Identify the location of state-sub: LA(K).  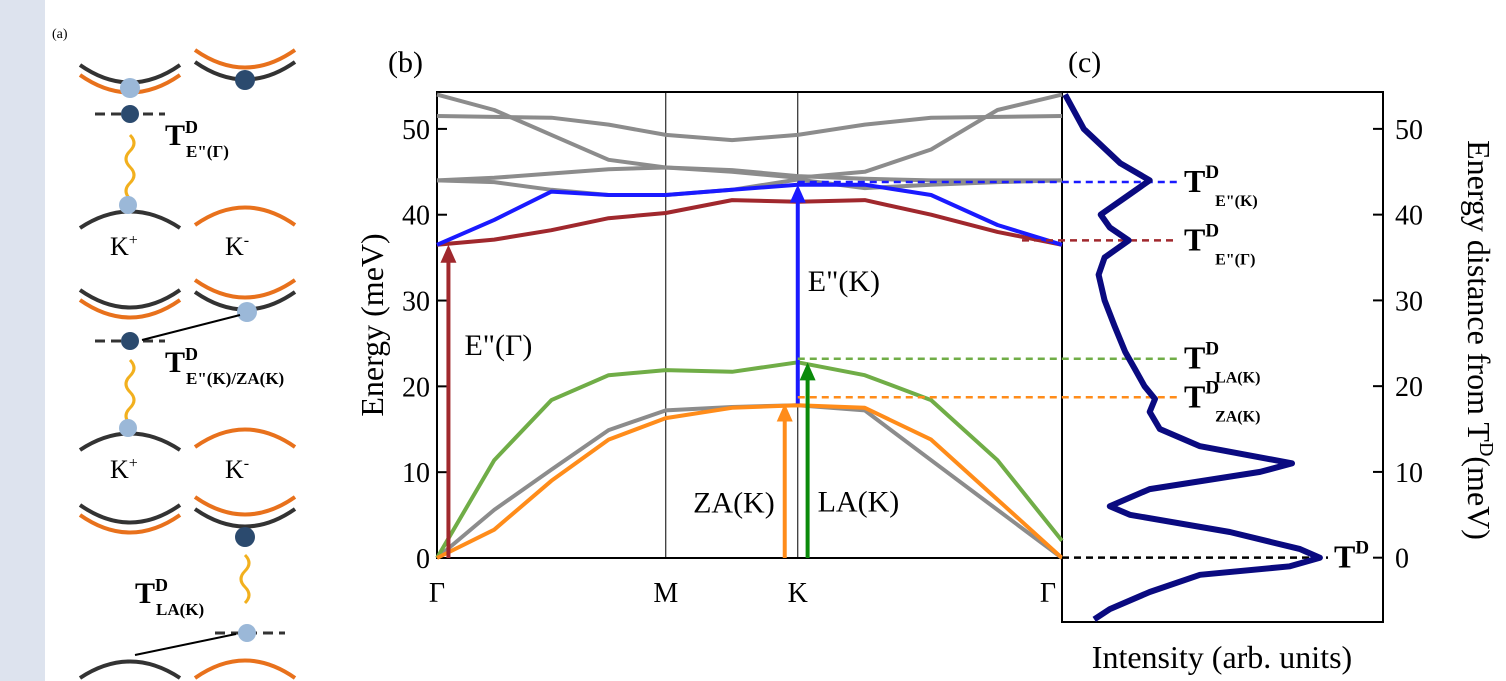
(180, 609).